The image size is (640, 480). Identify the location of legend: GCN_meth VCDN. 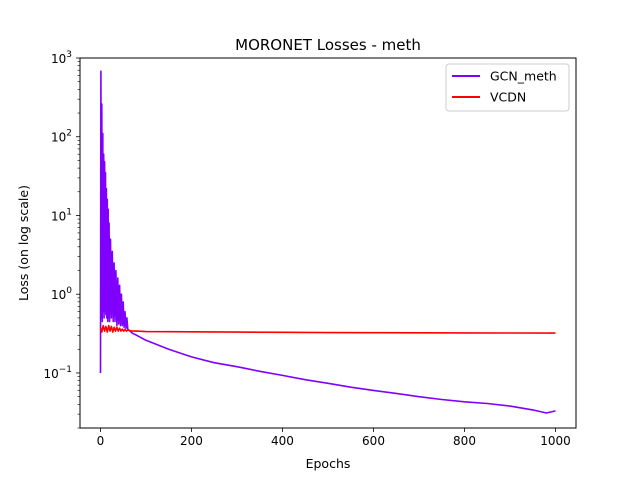
(507, 87).